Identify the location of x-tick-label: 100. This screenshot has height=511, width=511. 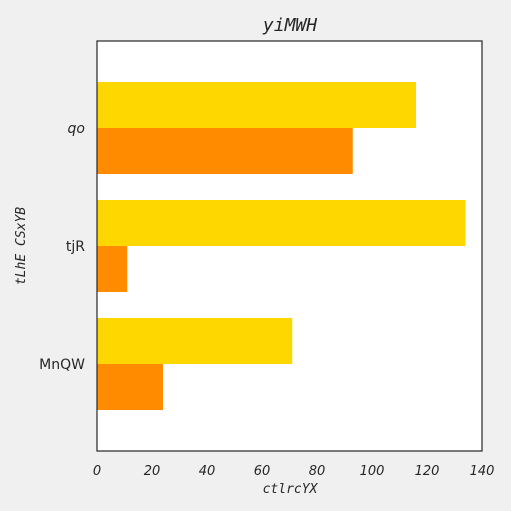
(372, 471).